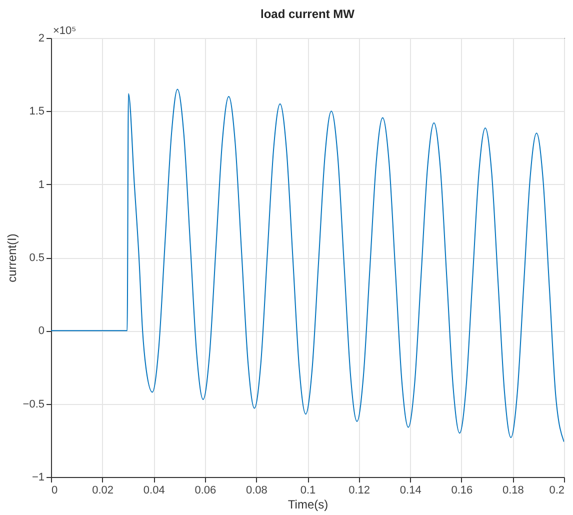 The width and height of the screenshot is (573, 515). What do you see at coordinates (55, 490) in the screenshot?
I see `x-tick-label: 0` at bounding box center [55, 490].